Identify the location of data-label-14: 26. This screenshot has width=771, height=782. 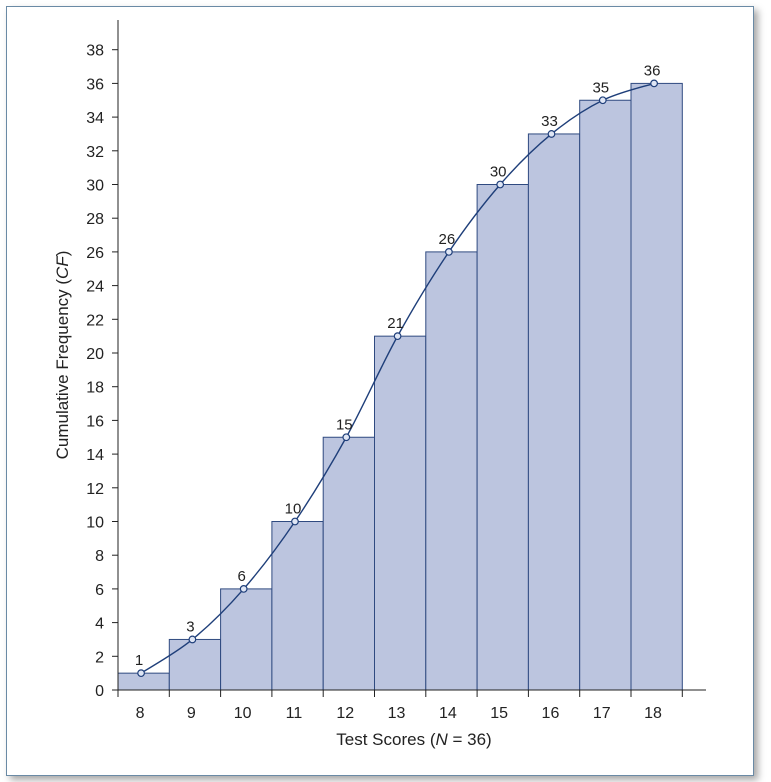
(447, 239).